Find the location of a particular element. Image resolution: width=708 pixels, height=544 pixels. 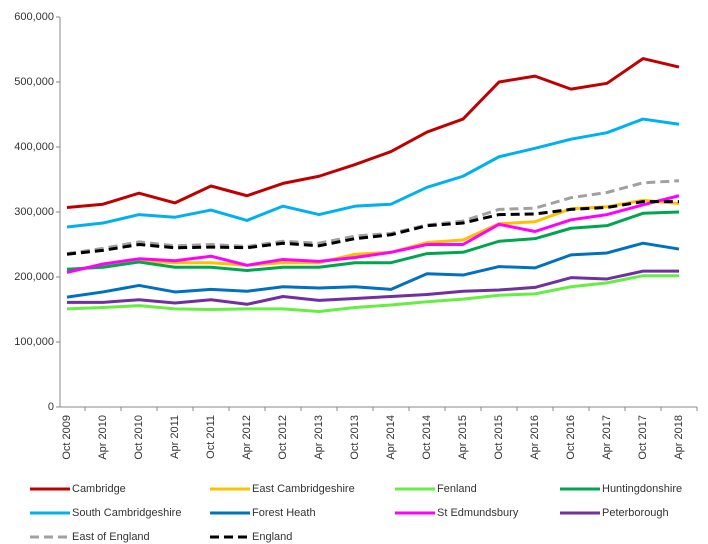

legend-label: St Edmundsbury is located at coordinates (478, 513).